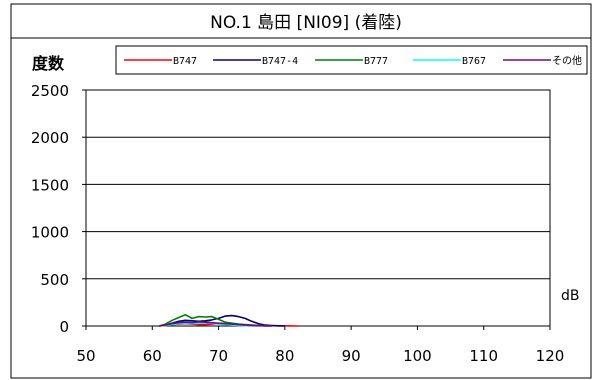 The width and height of the screenshot is (603, 380). I want to click on y-tick-label: 2000, so click(50, 138).